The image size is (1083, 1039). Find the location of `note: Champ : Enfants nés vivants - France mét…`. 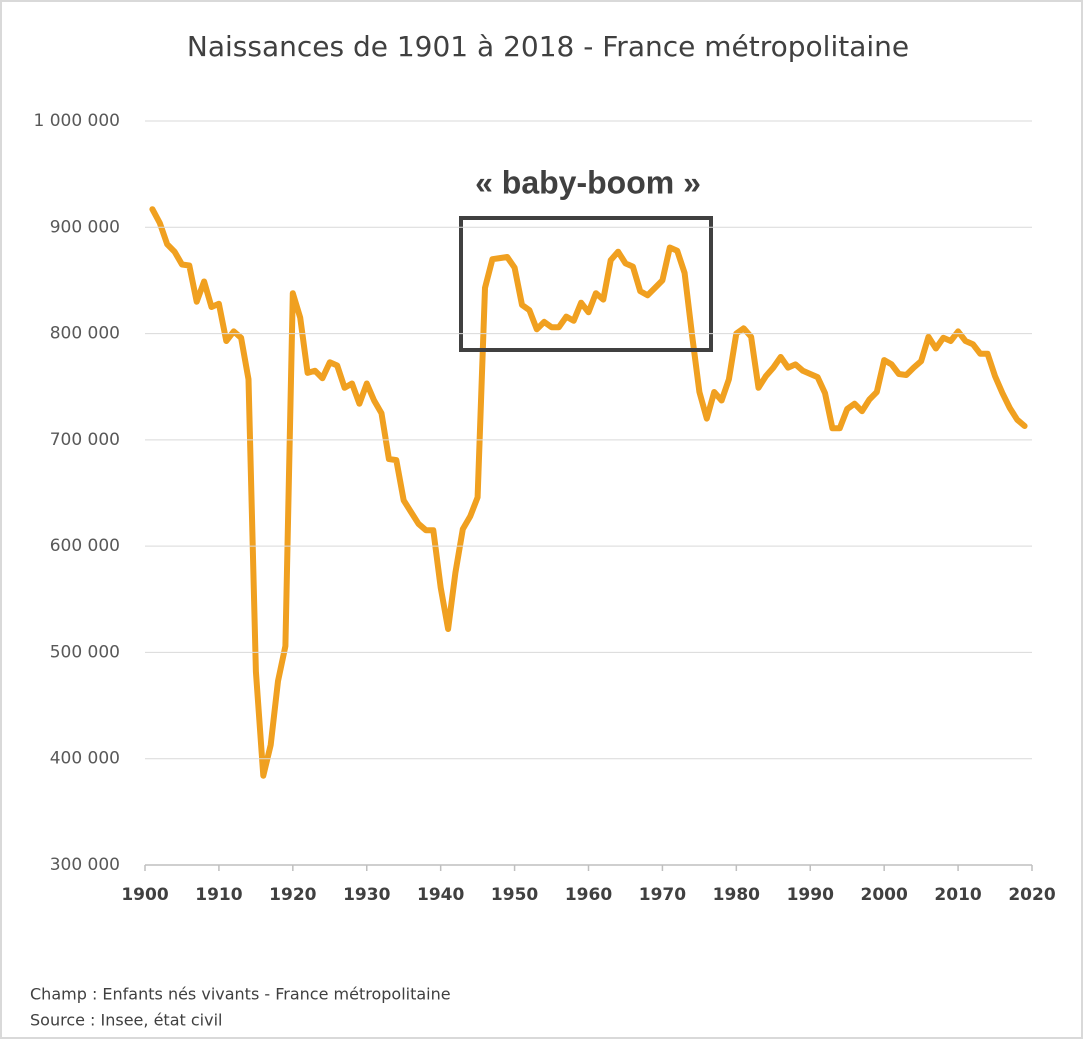

note: Champ : Enfants nés vivants - France mét… is located at coordinates (240, 994).